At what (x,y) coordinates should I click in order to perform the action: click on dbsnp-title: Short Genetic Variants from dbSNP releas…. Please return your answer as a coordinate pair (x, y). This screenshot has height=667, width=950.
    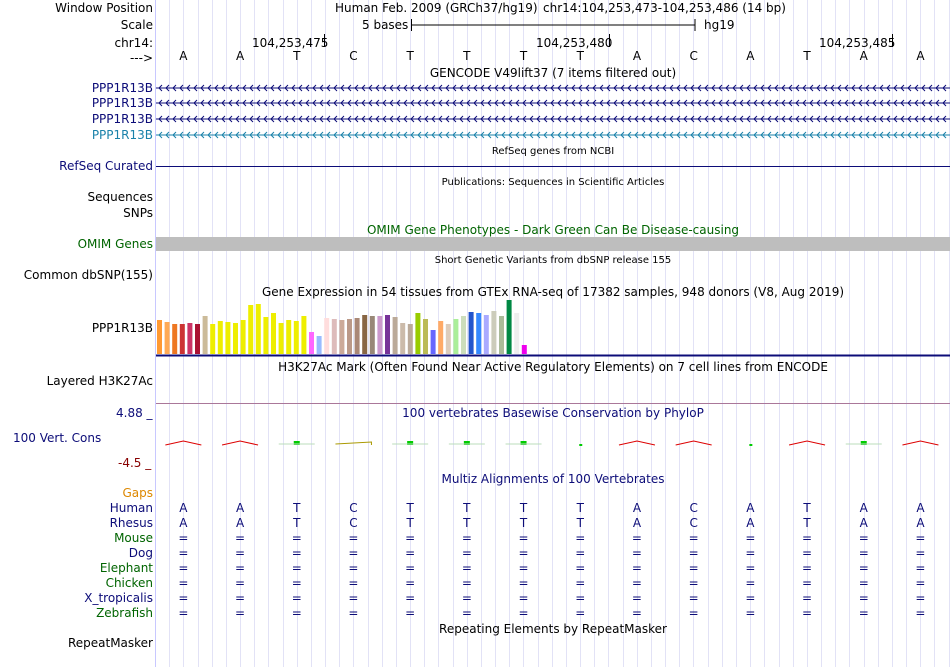
    Looking at the image, I should click on (553, 260).